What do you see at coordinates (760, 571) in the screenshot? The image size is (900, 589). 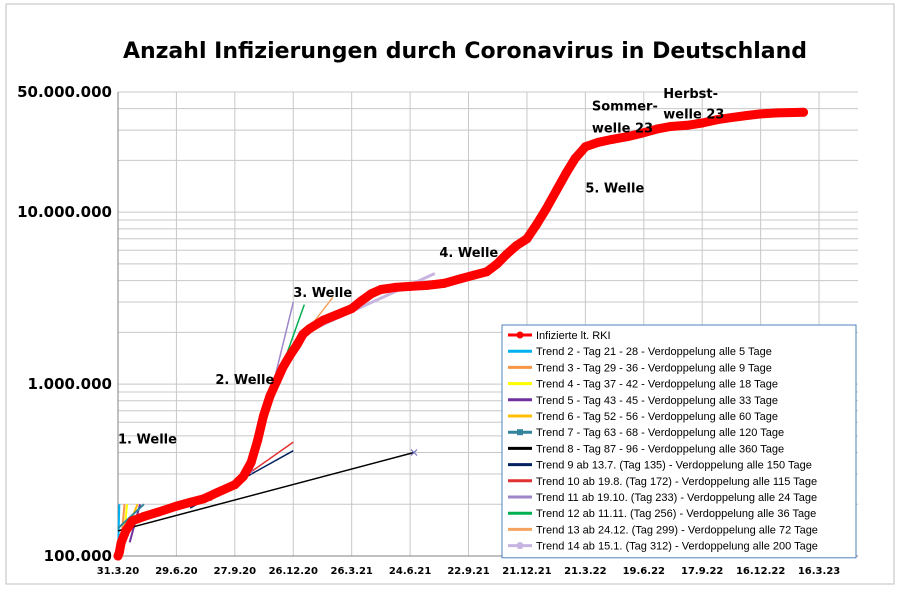 I see `x-tick-label: 16.12.22` at bounding box center [760, 571].